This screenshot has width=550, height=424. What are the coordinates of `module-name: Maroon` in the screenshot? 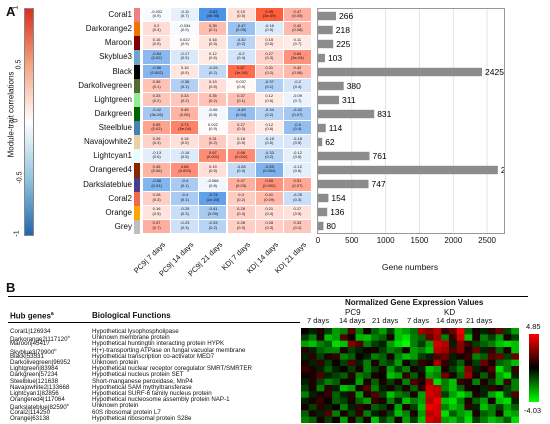 It's located at (118, 43).